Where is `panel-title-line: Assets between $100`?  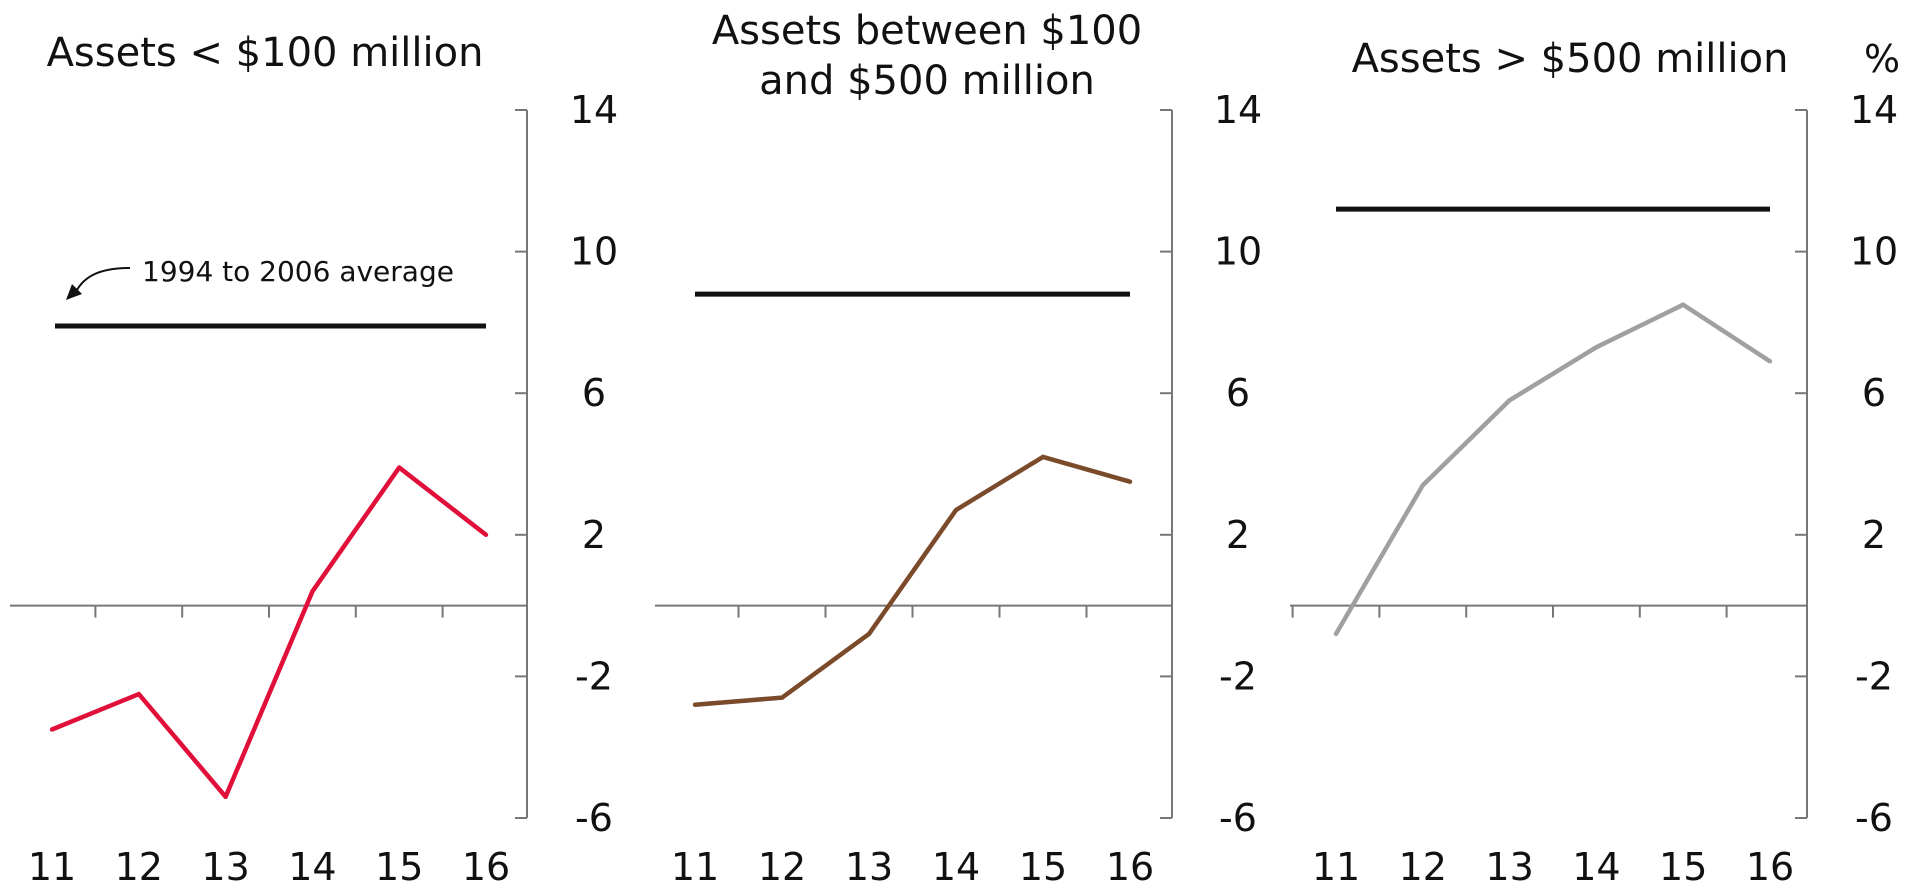 panel-title-line: Assets between $100 is located at coordinates (927, 31).